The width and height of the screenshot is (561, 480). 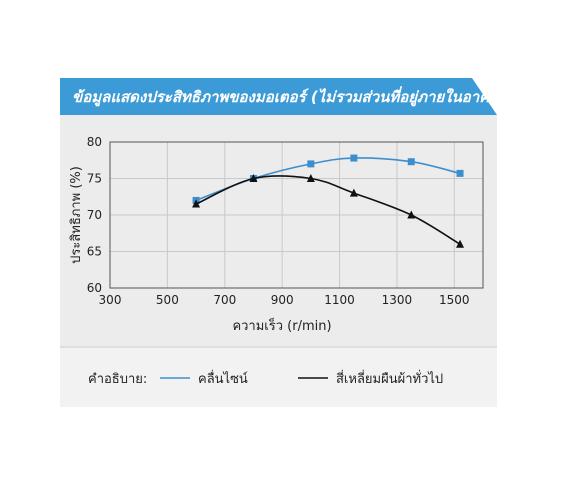 What do you see at coordinates (278, 377) in the screenshot?
I see `legend-panel-background` at bounding box center [278, 377].